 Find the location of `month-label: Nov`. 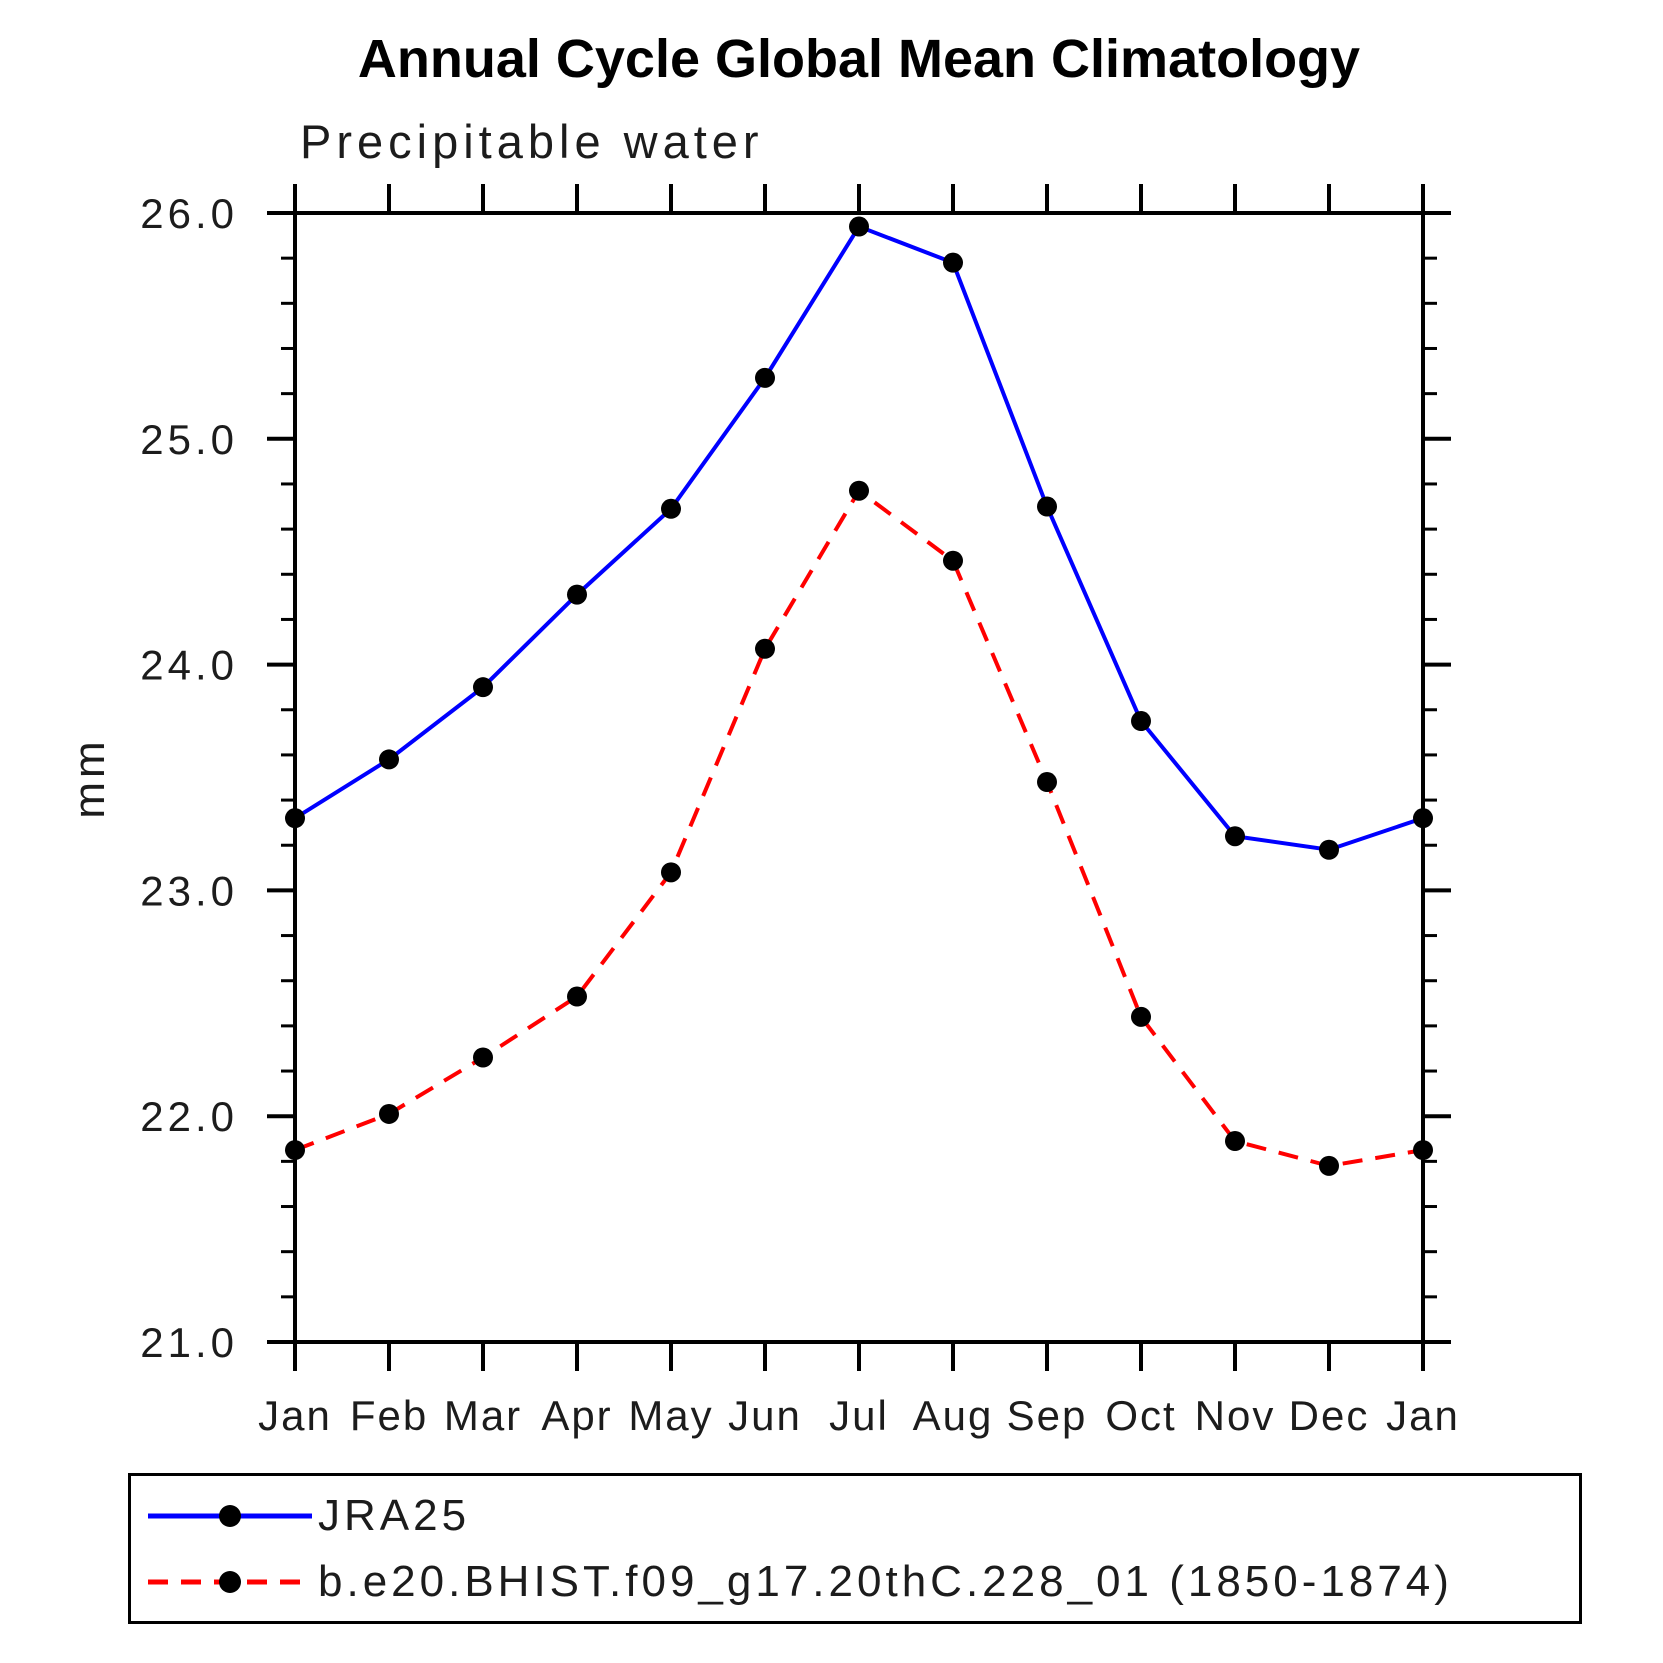

month-label: Nov is located at coordinates (1235, 1415).